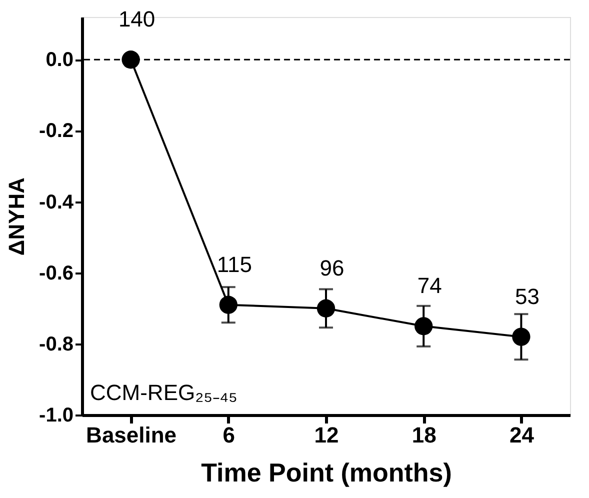 The image size is (589, 498). I want to click on y-tick-label: -0.4, so click(56, 202).